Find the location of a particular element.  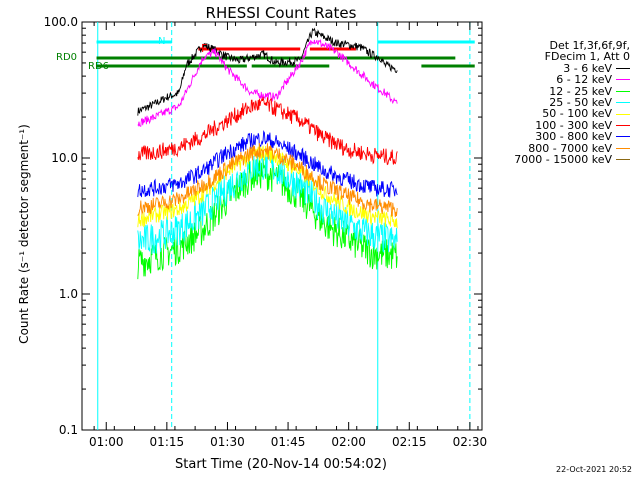

legend-entry-label: 50 - 100 keV is located at coordinates (577, 114).